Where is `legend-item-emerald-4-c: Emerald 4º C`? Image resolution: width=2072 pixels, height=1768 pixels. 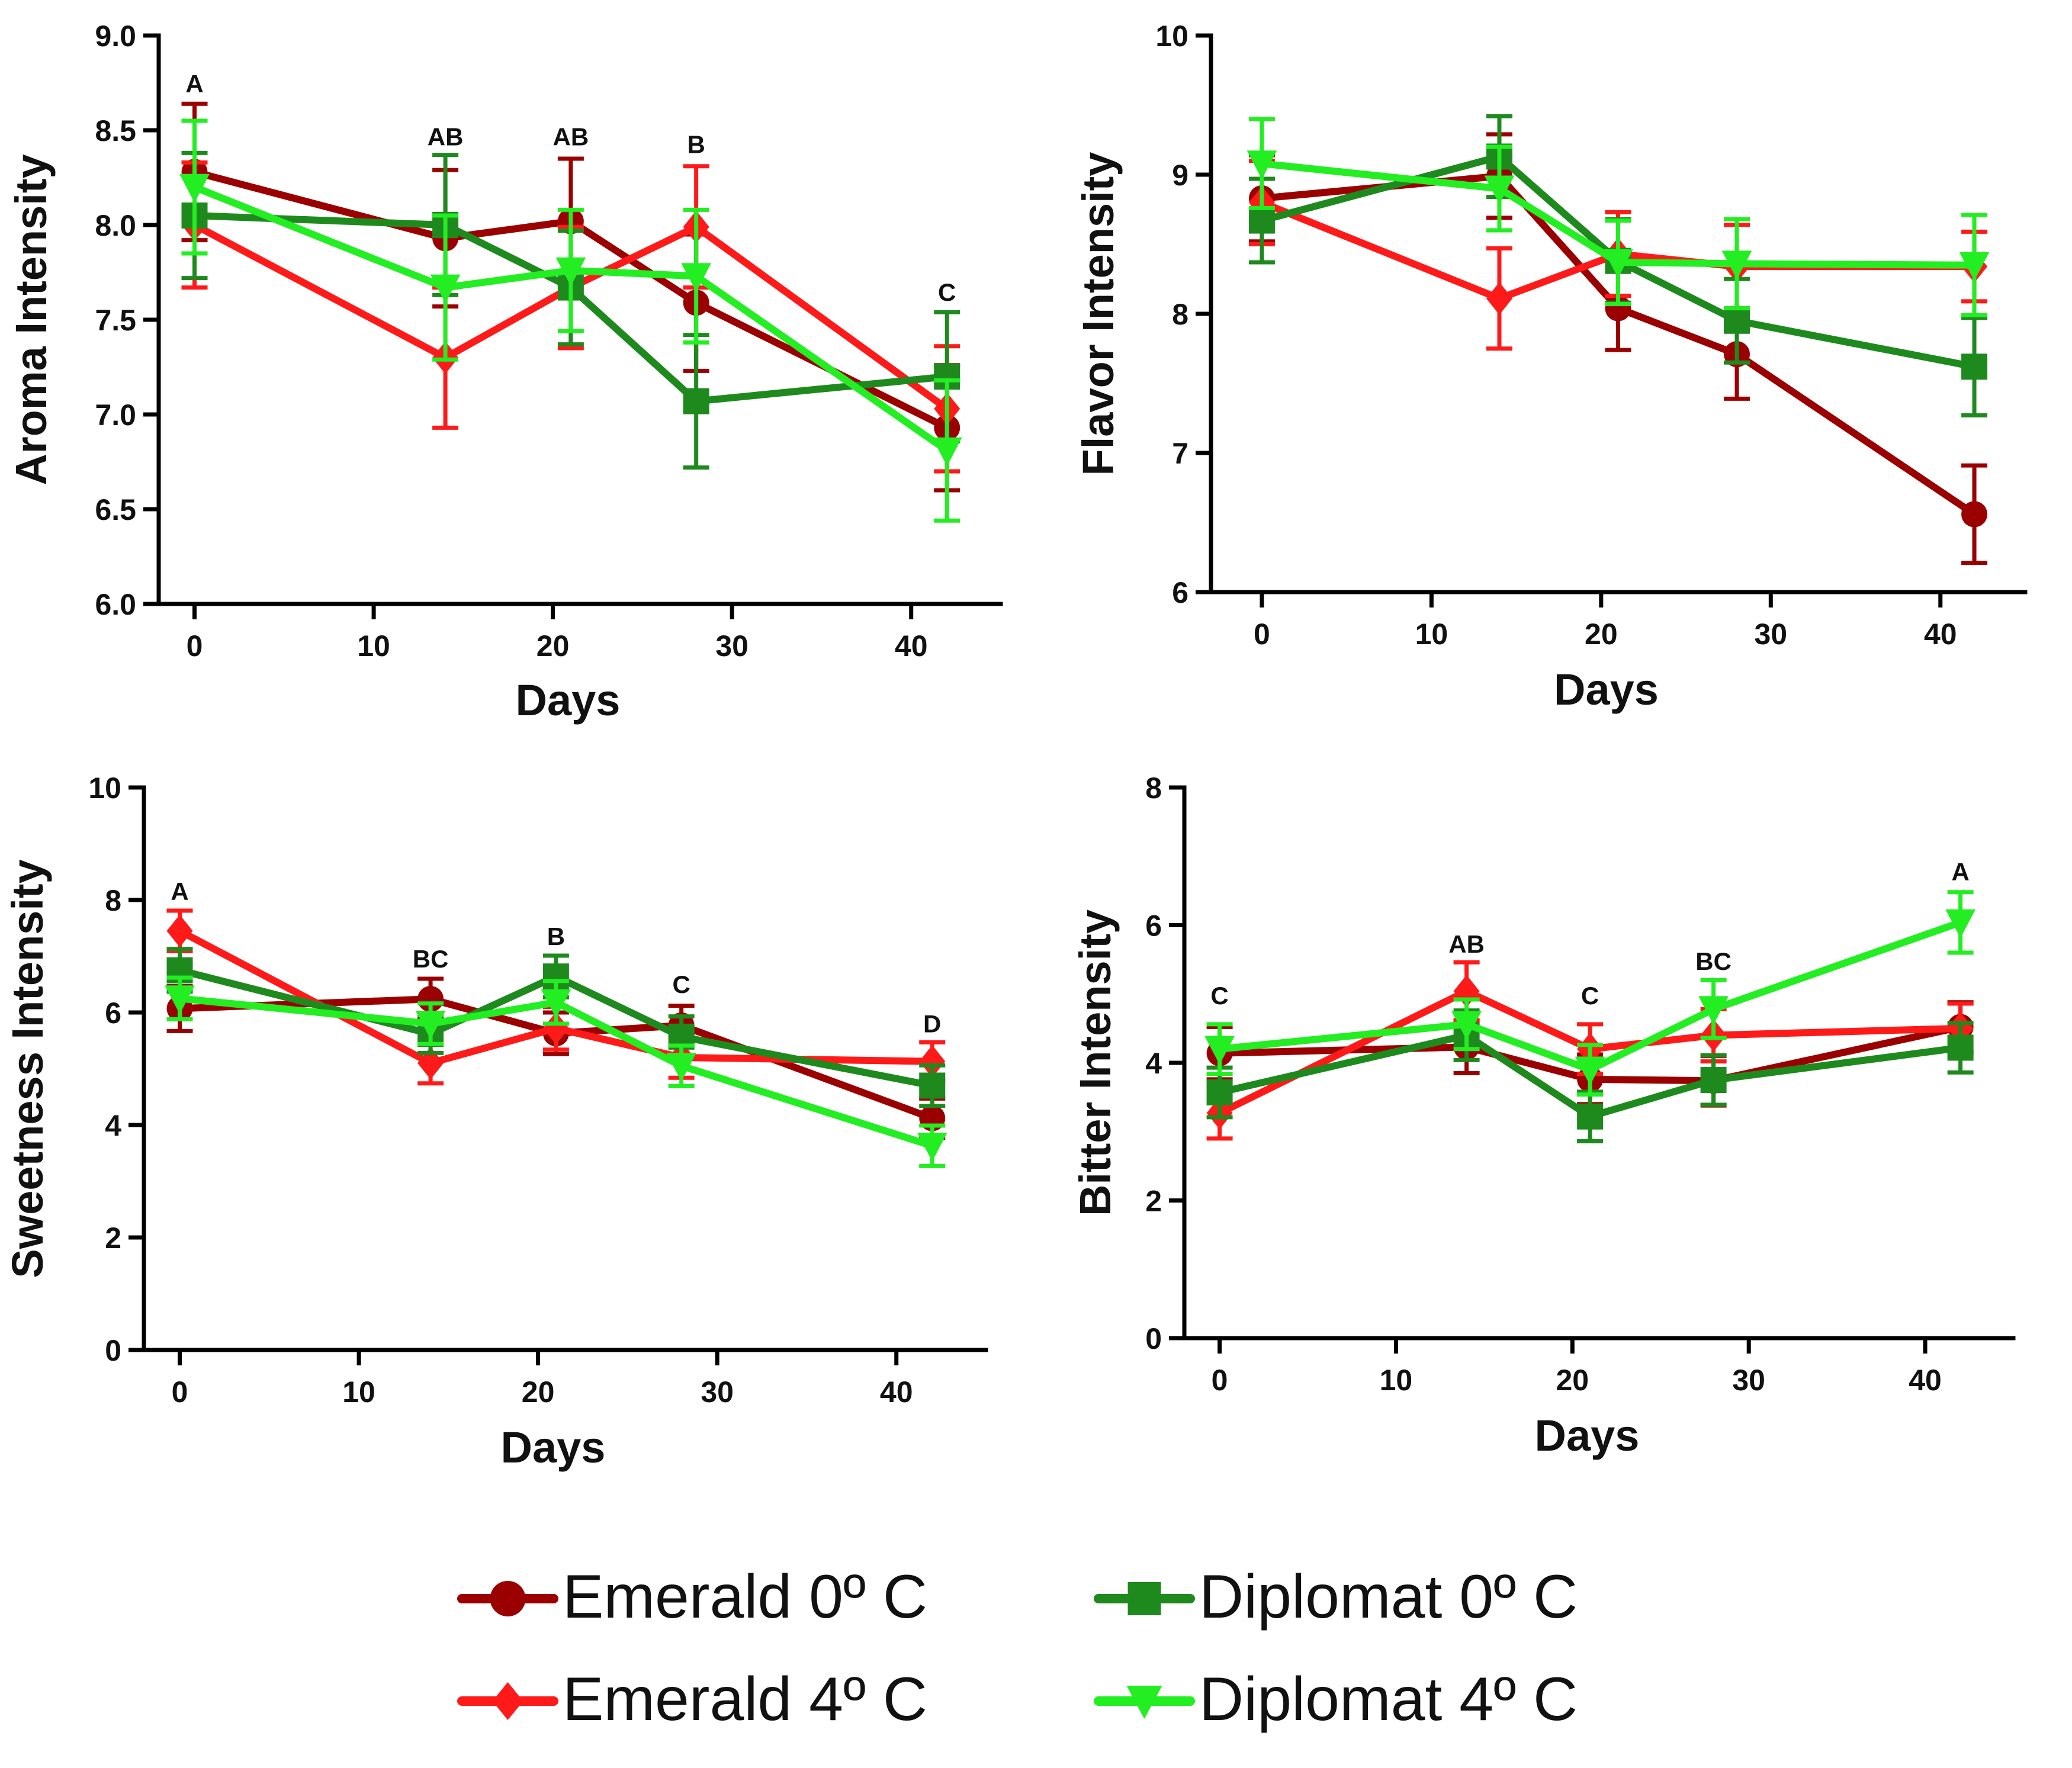 legend-item-emerald-4-c: Emerald 4º C is located at coordinates (692, 1699).